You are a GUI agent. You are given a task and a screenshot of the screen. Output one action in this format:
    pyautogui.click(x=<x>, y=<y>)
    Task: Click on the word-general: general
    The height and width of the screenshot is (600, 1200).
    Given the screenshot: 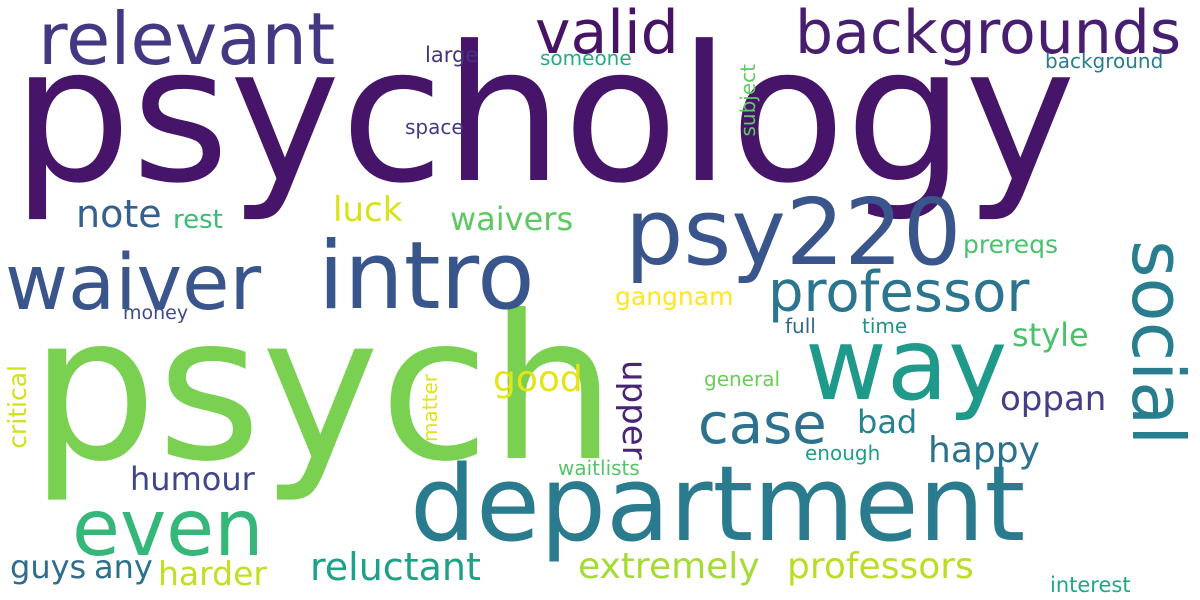 What is the action you would take?
    pyautogui.click(x=742, y=379)
    